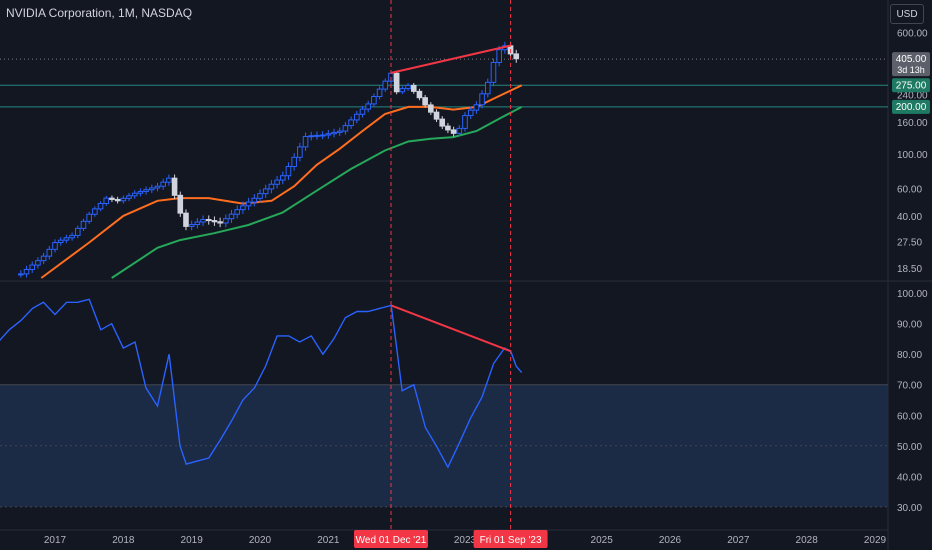 This screenshot has width=932, height=550. Describe the element at coordinates (465, 540) in the screenshot. I see `time-tick-label: 2023` at that location.